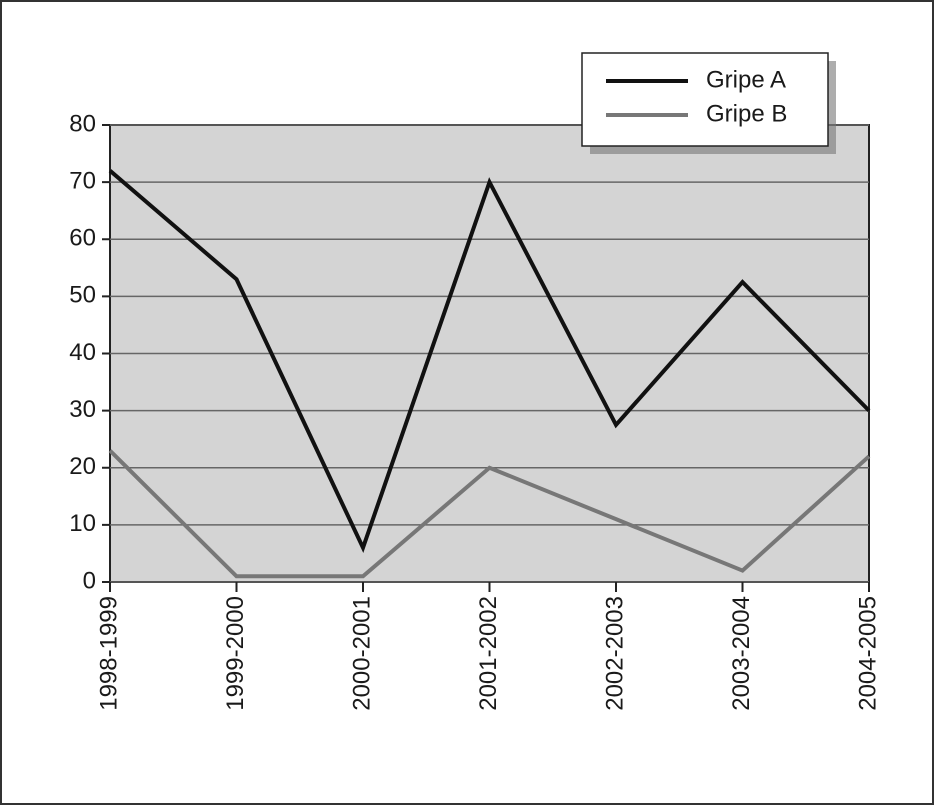 This screenshot has width=934, height=811. What do you see at coordinates (488, 653) in the screenshot?
I see `x-tick-label: 2001-2002` at bounding box center [488, 653].